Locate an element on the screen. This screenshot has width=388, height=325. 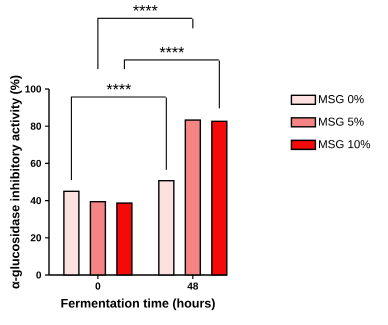
annotation: **** is located at coordinates (119, 87).